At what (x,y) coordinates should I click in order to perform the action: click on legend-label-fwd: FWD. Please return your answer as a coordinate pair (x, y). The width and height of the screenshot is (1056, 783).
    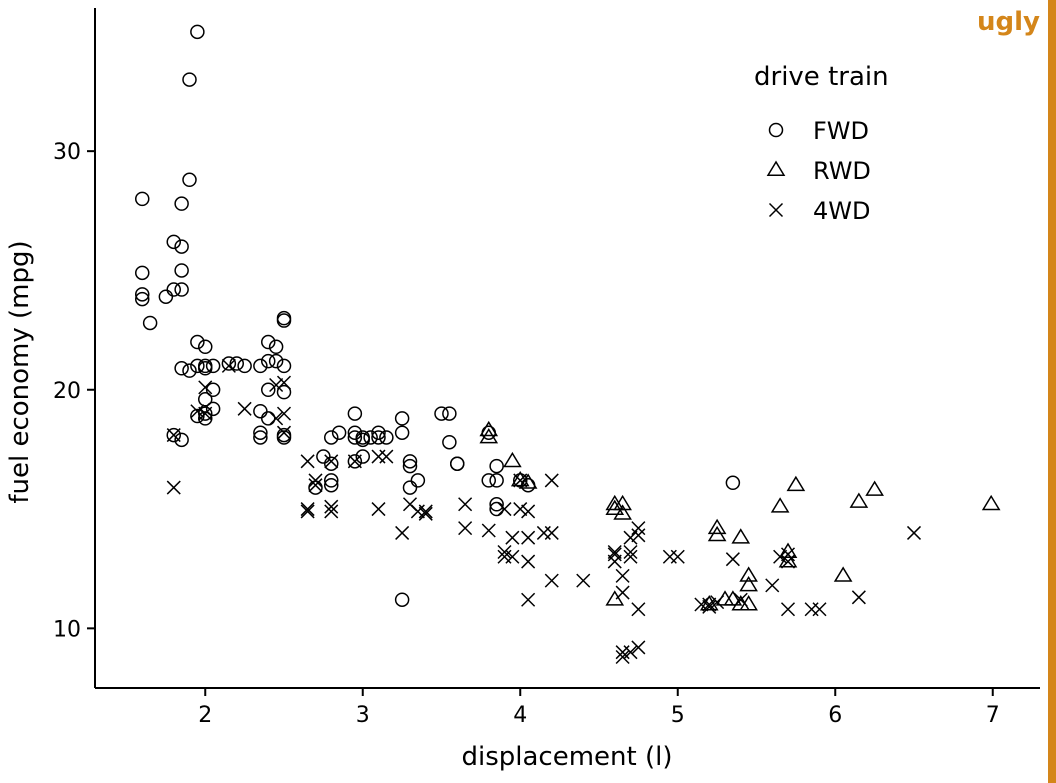
    Looking at the image, I should click on (841, 131).